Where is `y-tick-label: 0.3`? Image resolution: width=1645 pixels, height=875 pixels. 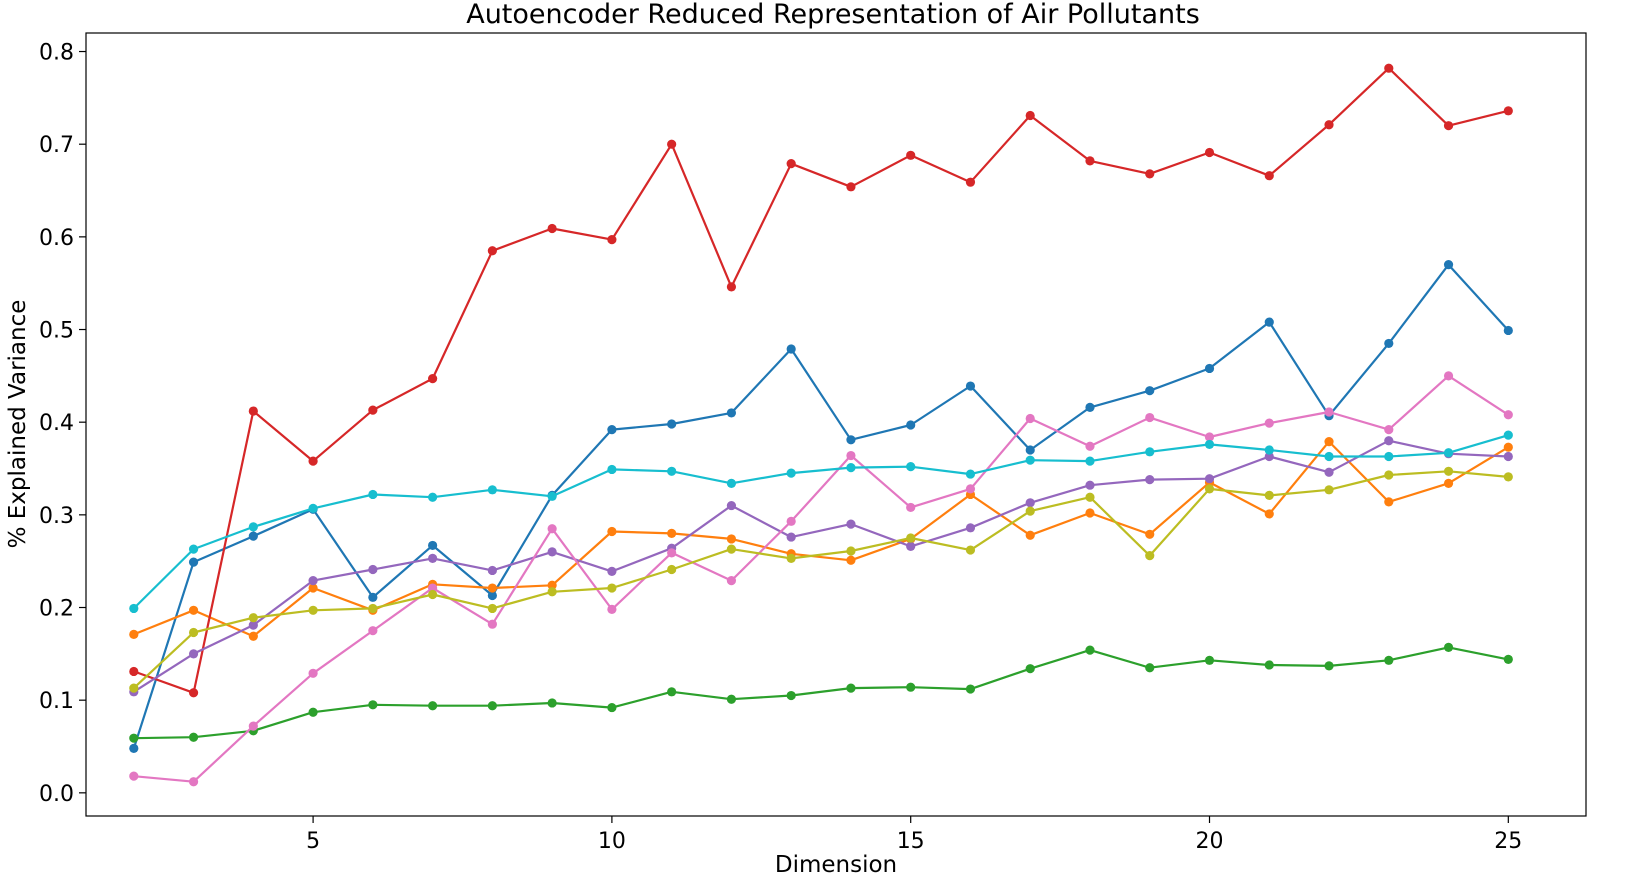
y-tick-label: 0.3 is located at coordinates (56, 516).